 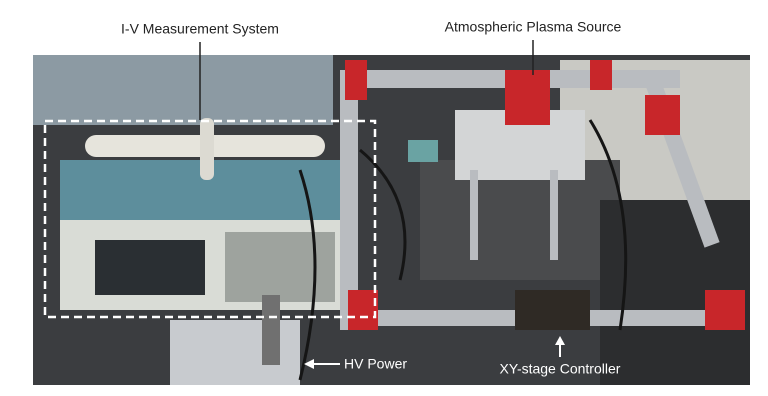 What do you see at coordinates (183, 90) in the screenshot?
I see `shelf` at bounding box center [183, 90].